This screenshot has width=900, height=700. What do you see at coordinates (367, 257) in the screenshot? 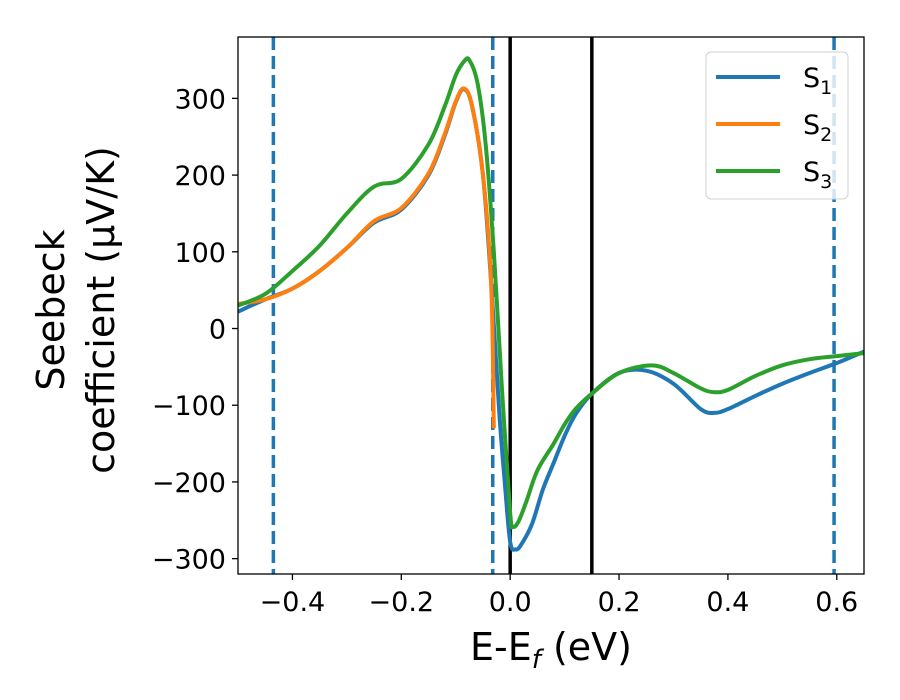
I see `series-line-s2` at bounding box center [367, 257].